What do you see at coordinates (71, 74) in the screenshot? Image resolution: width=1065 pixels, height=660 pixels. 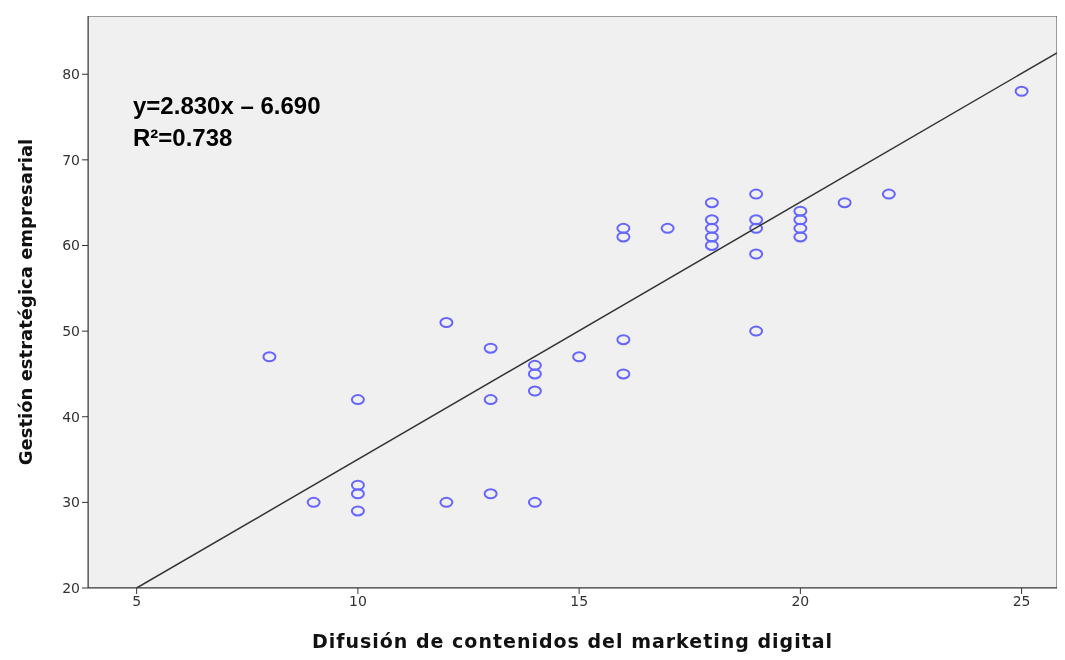 I see `y-tick-label: 80` at bounding box center [71, 74].